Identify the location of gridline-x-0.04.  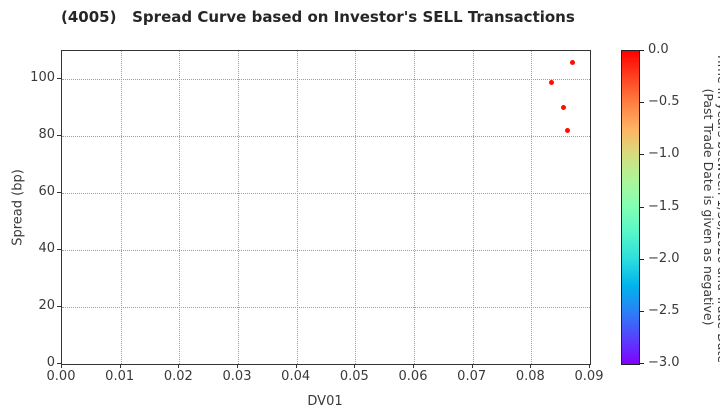
(297, 207).